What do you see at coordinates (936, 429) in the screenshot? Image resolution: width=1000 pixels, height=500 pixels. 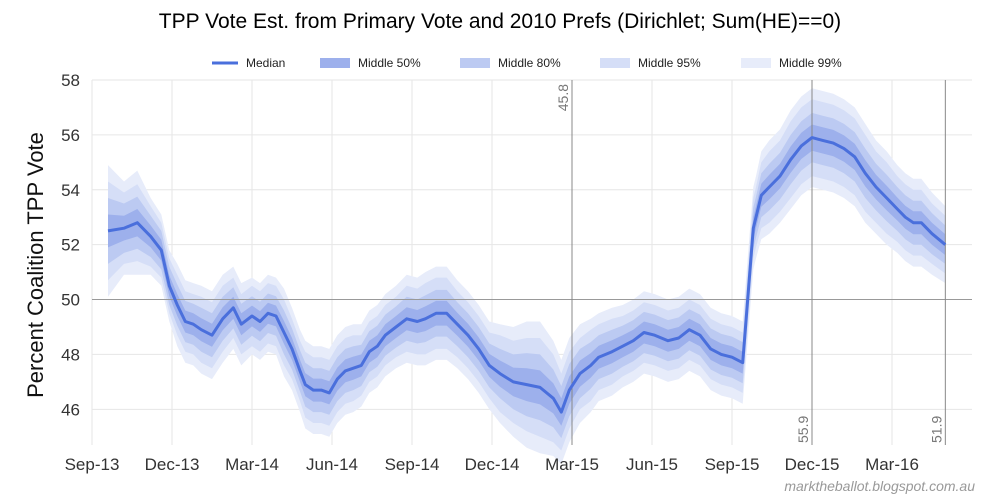 I see `annotation-label: 51.9` at bounding box center [936, 429].